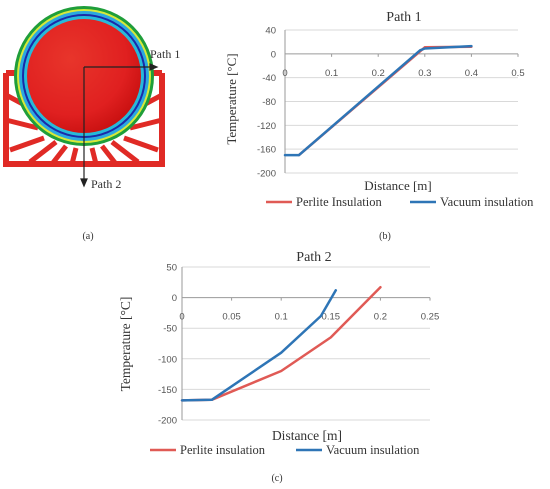 The width and height of the screenshot is (550, 489). Describe the element at coordinates (269, 102) in the screenshot. I see `y-tick-label: -80` at that location.